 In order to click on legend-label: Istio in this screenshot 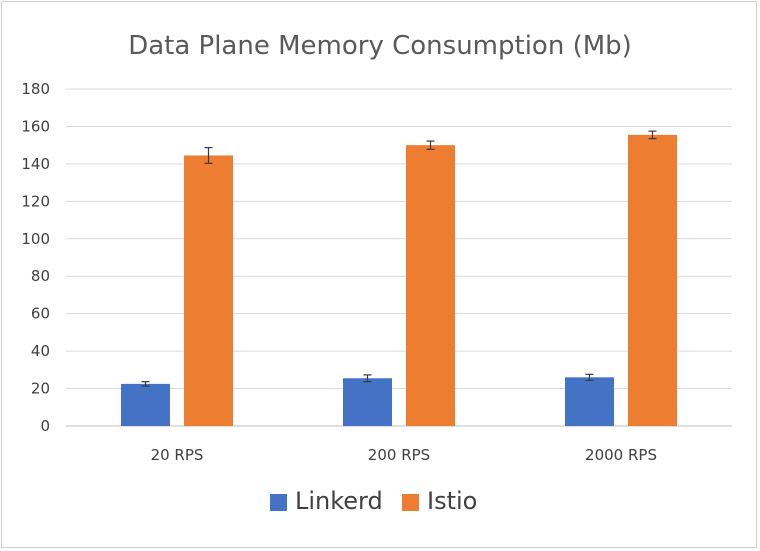, I will do `click(452, 501)`.